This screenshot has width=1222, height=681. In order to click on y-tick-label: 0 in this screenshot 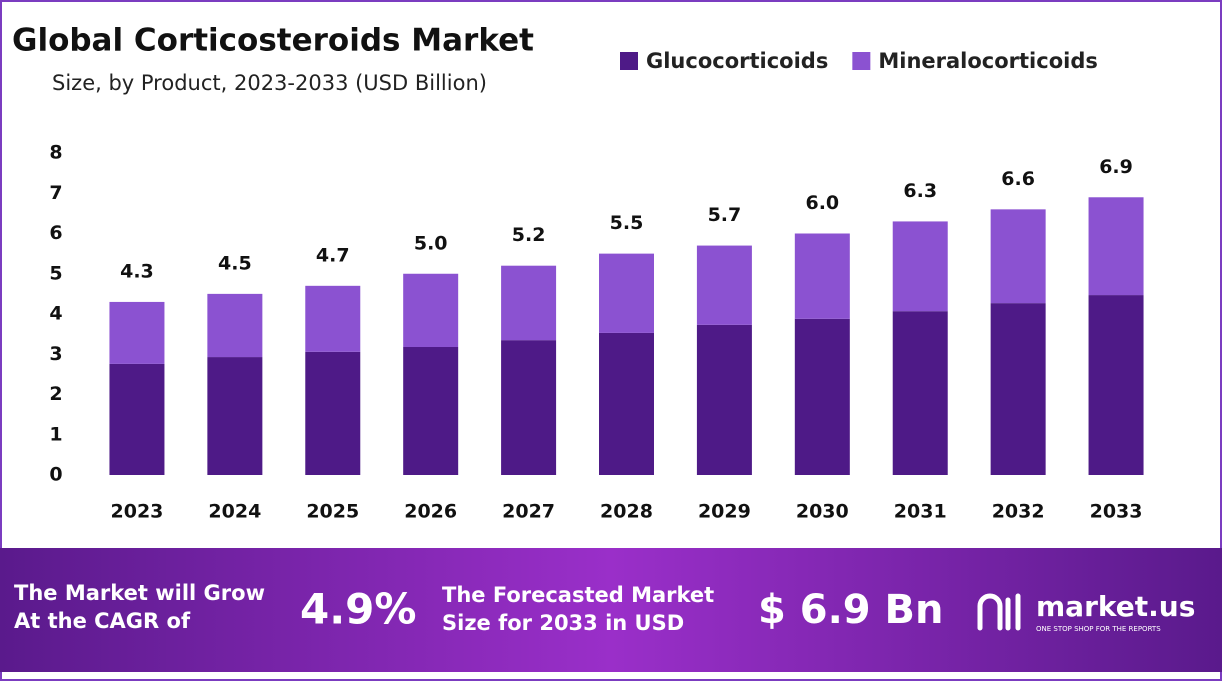, I will do `click(55, 475)`.